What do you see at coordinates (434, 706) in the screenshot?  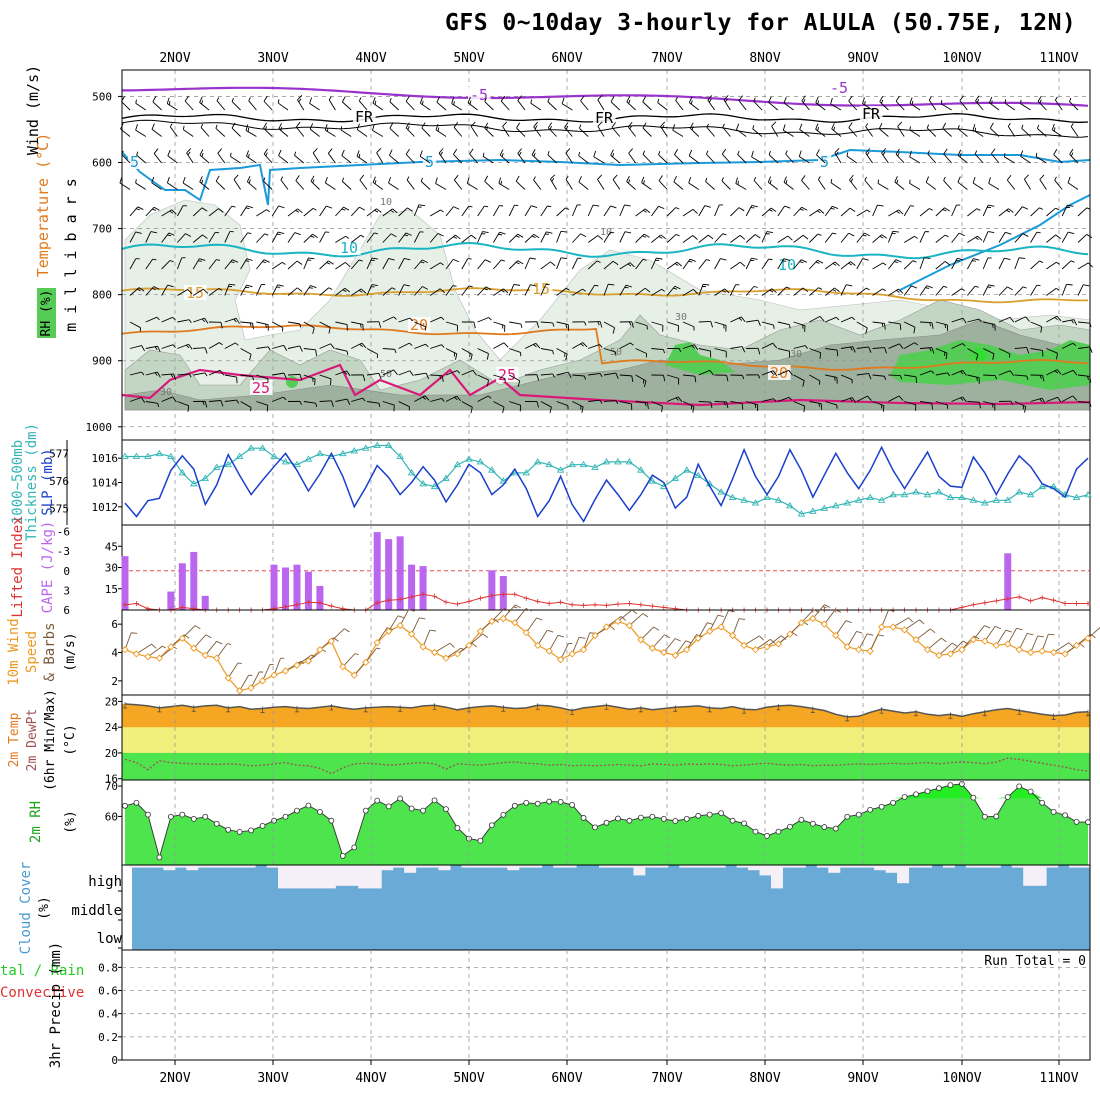 I see `temp-minmax-bar` at bounding box center [434, 706].